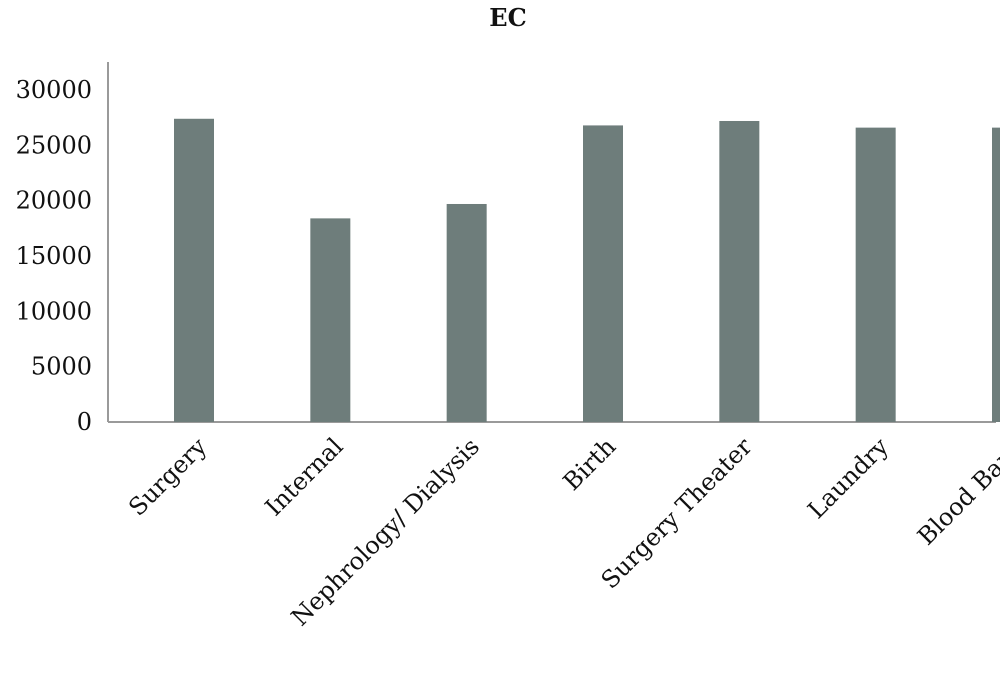 The width and height of the screenshot is (1000, 677). Describe the element at coordinates (54, 90) in the screenshot. I see `y-tick-label: 30000` at that location.